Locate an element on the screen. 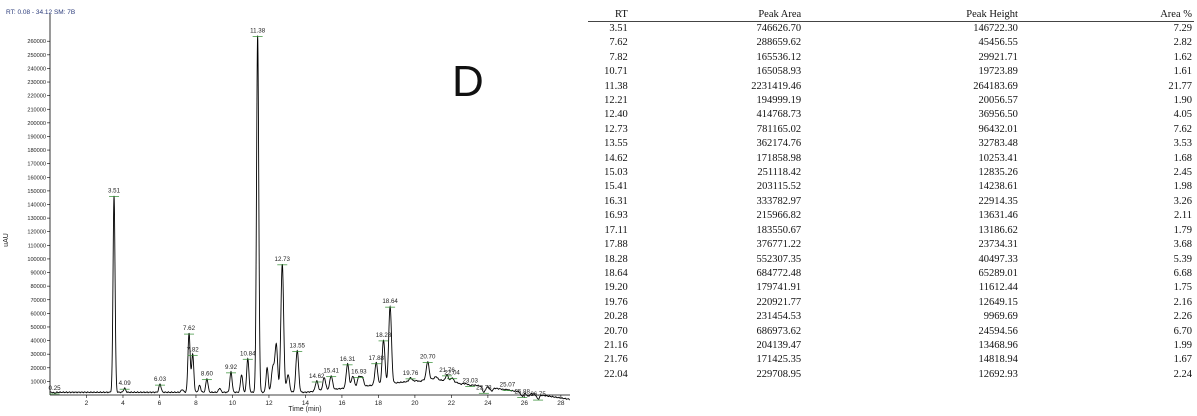  y-tick-label: 170000 is located at coordinates (36, 165).